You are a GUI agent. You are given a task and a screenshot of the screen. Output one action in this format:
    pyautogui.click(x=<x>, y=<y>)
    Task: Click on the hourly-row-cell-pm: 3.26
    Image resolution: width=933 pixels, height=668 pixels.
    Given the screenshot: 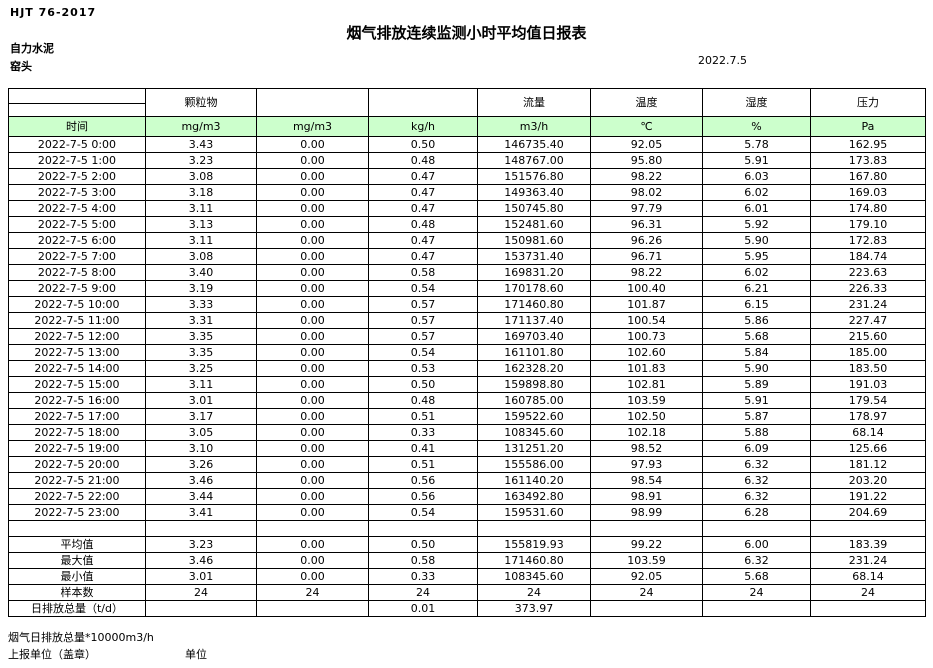 What is the action you would take?
    pyautogui.click(x=201, y=464)
    